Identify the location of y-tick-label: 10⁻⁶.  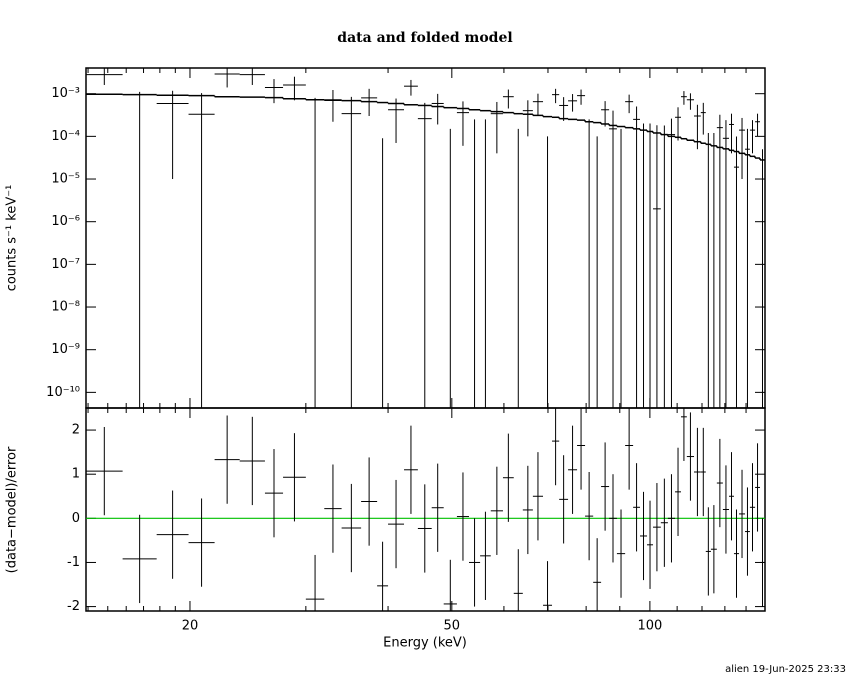
(65, 221).